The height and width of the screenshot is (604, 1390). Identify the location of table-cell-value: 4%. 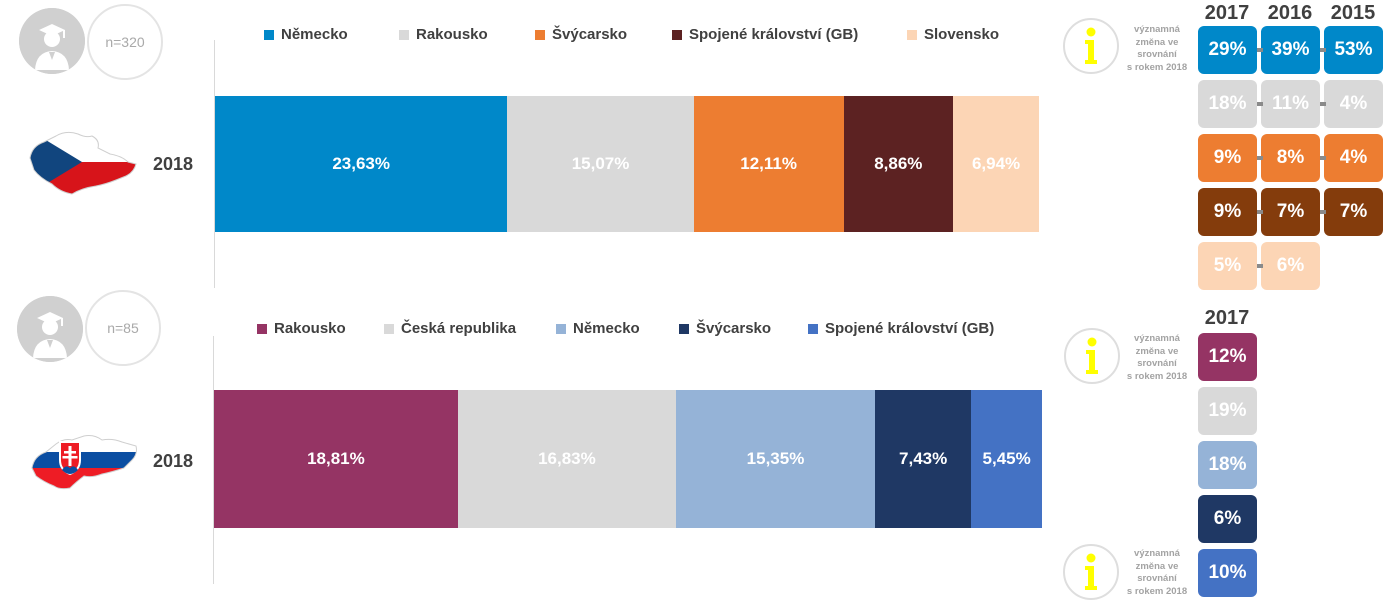
(1353, 103).